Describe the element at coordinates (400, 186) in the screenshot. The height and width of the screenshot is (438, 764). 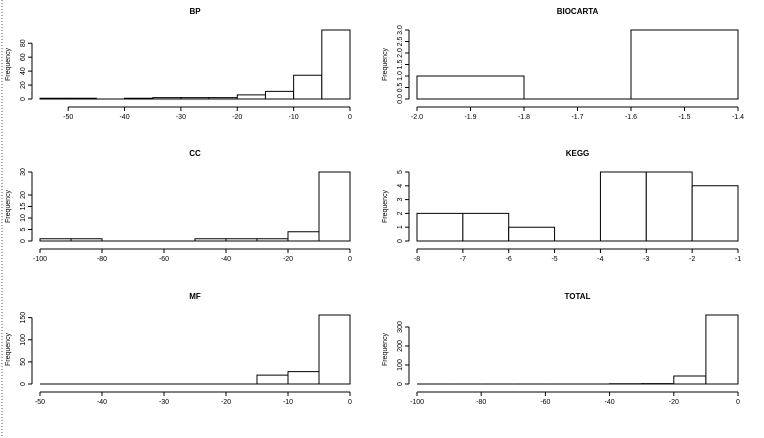
I see `y-tick-label: 4` at that location.